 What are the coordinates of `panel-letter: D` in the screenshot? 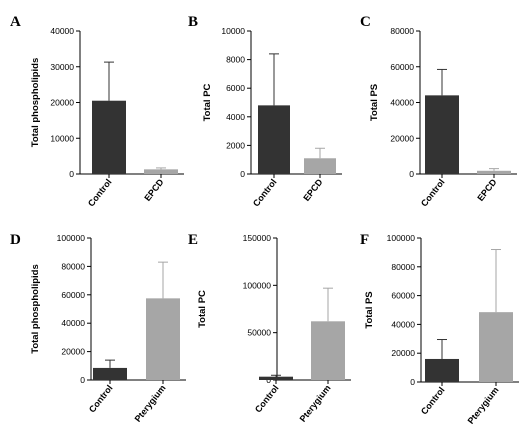 It's located at (15, 240).